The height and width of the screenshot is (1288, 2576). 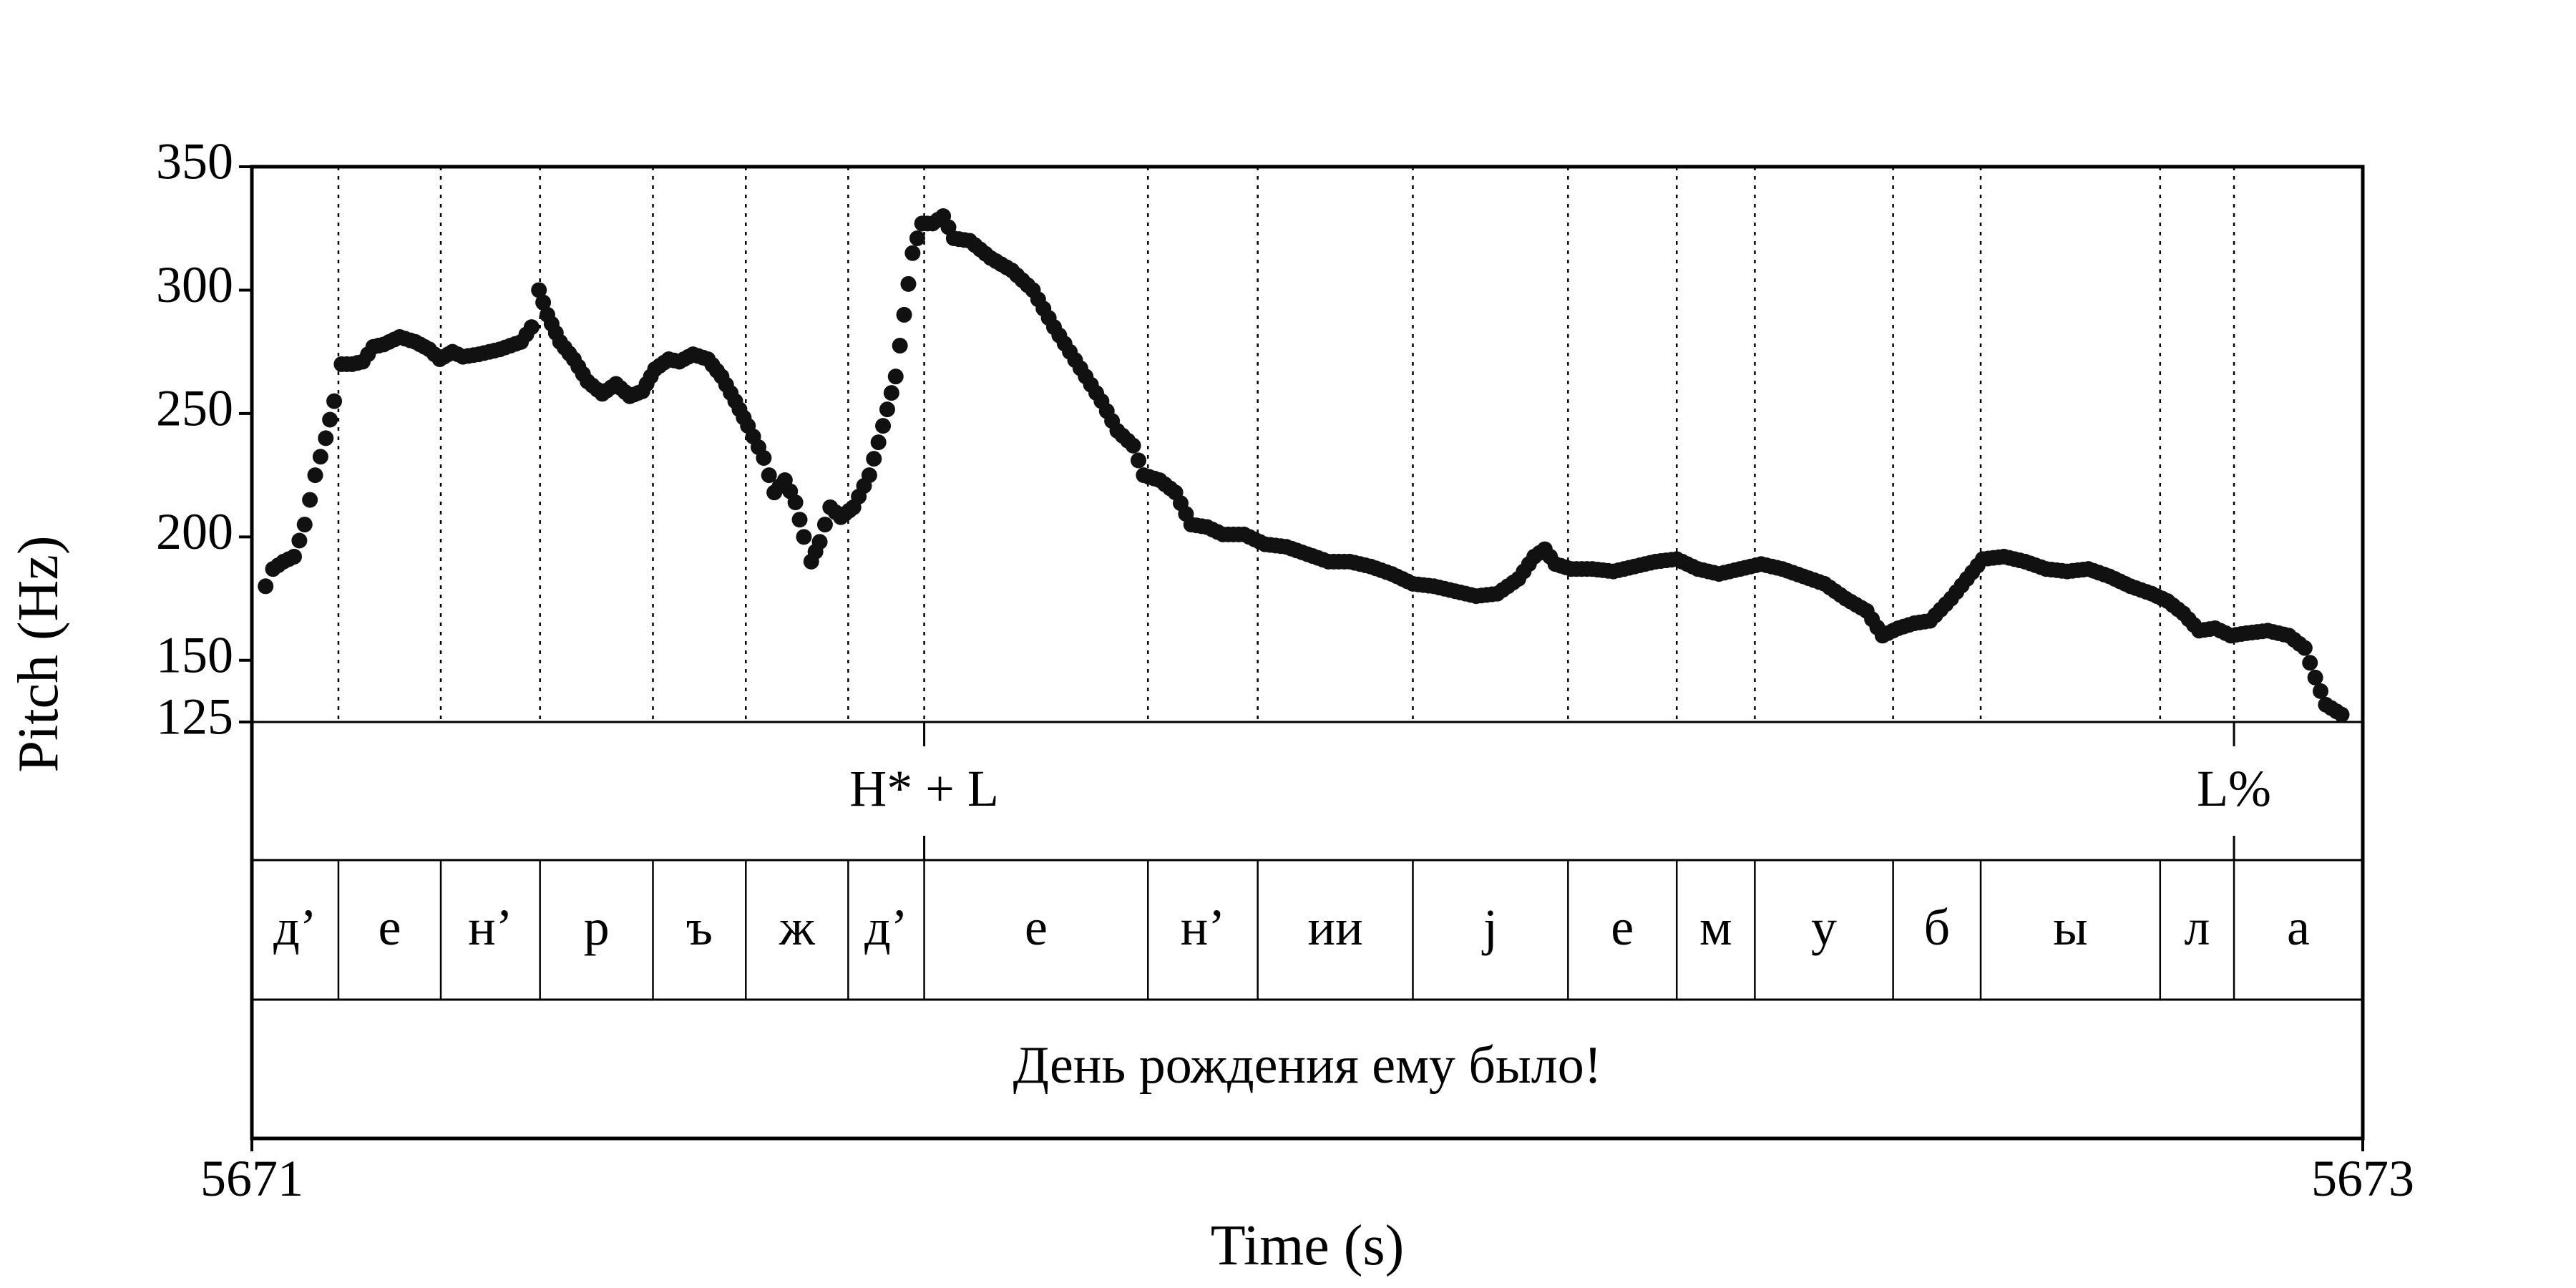 What do you see at coordinates (1489, 928) in the screenshot?
I see `segment-label: j` at bounding box center [1489, 928].